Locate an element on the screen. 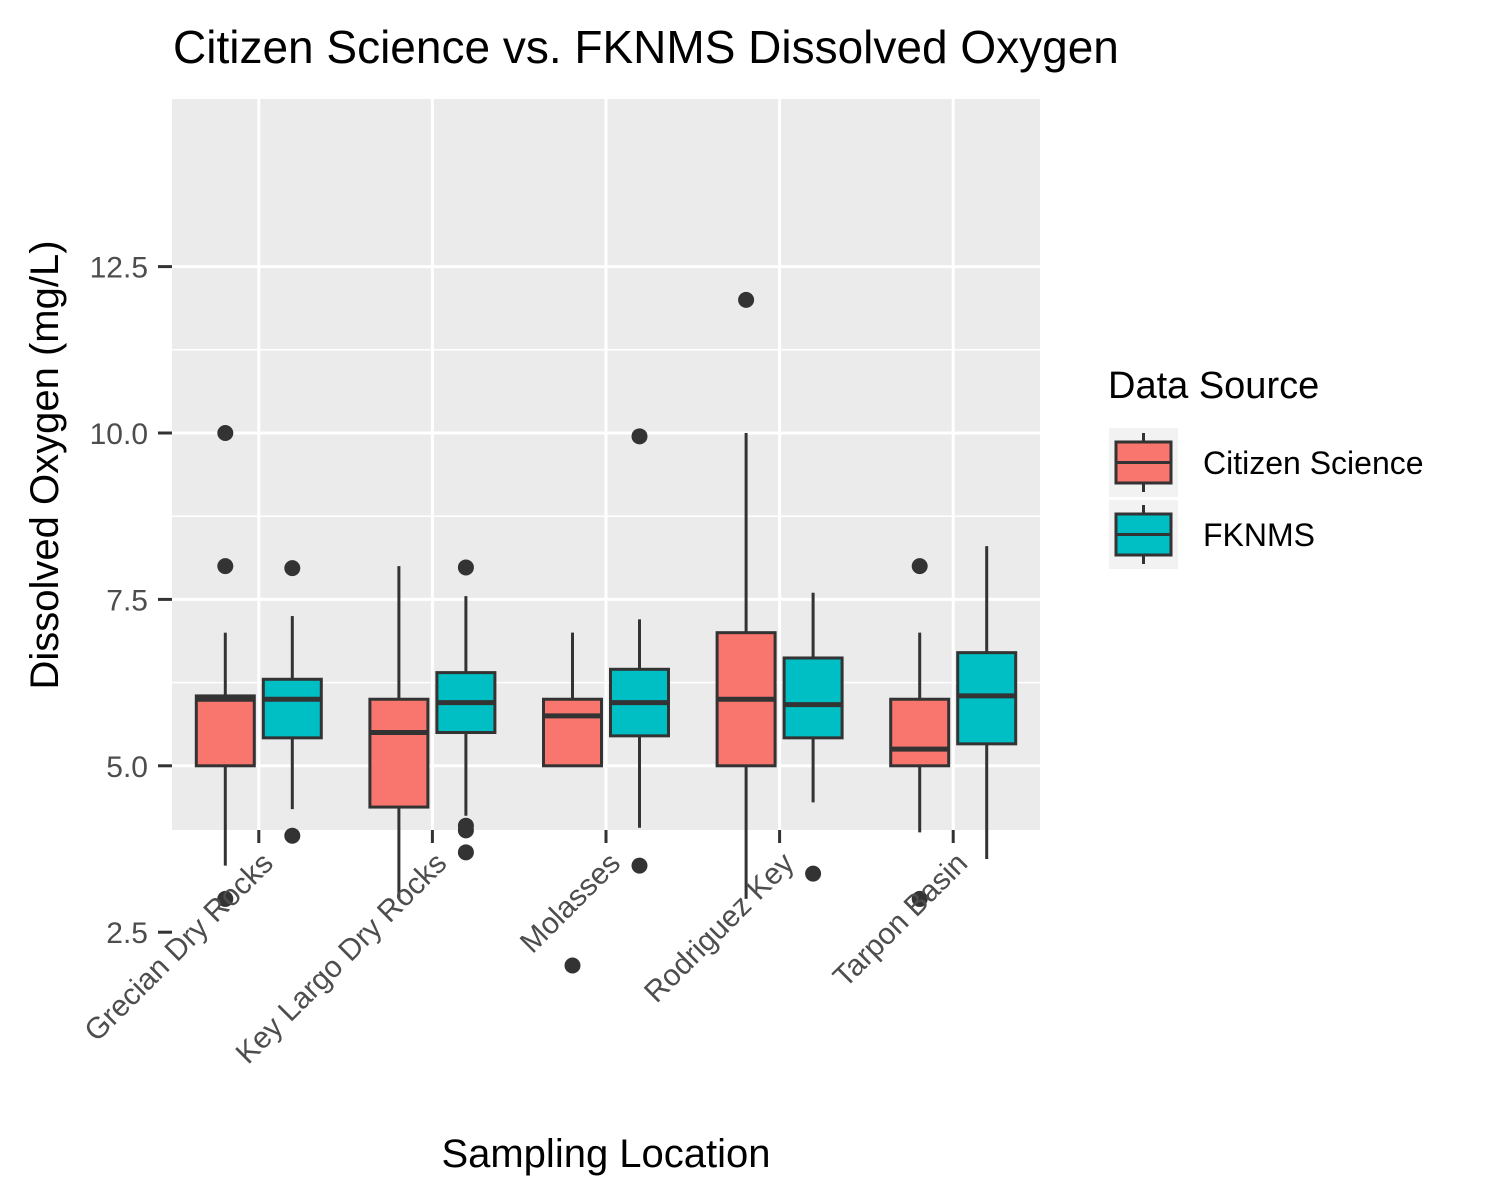  y-tick-label: 5.0 is located at coordinates (127, 767).